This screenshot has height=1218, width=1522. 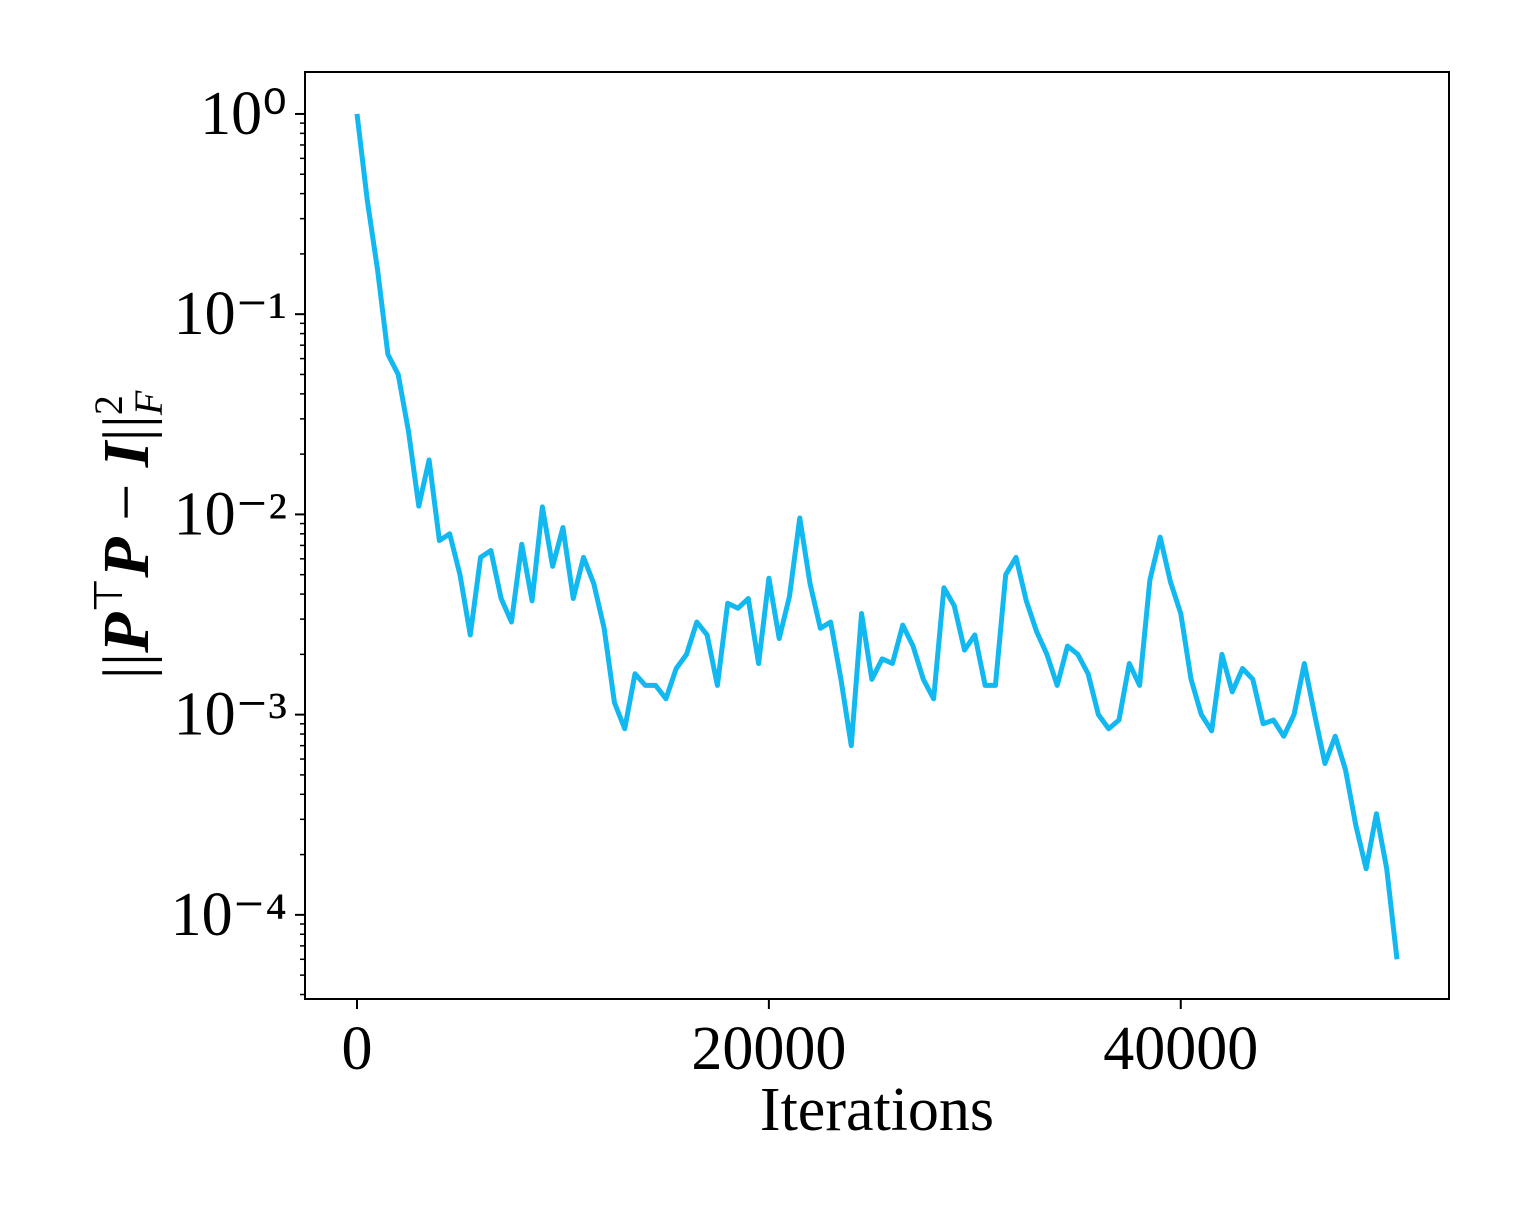 What do you see at coordinates (108, 405) in the screenshot?
I see `y-label-part: 2` at bounding box center [108, 405].